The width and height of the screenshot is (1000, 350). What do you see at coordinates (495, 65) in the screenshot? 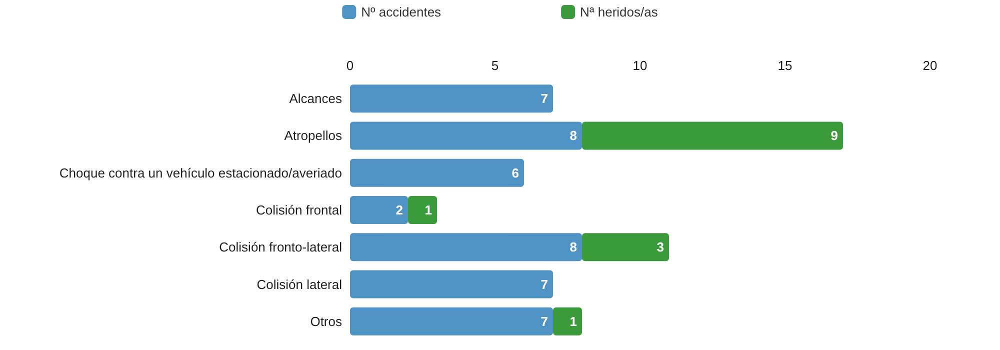
I see `x-tick-label: 5` at bounding box center [495, 65].